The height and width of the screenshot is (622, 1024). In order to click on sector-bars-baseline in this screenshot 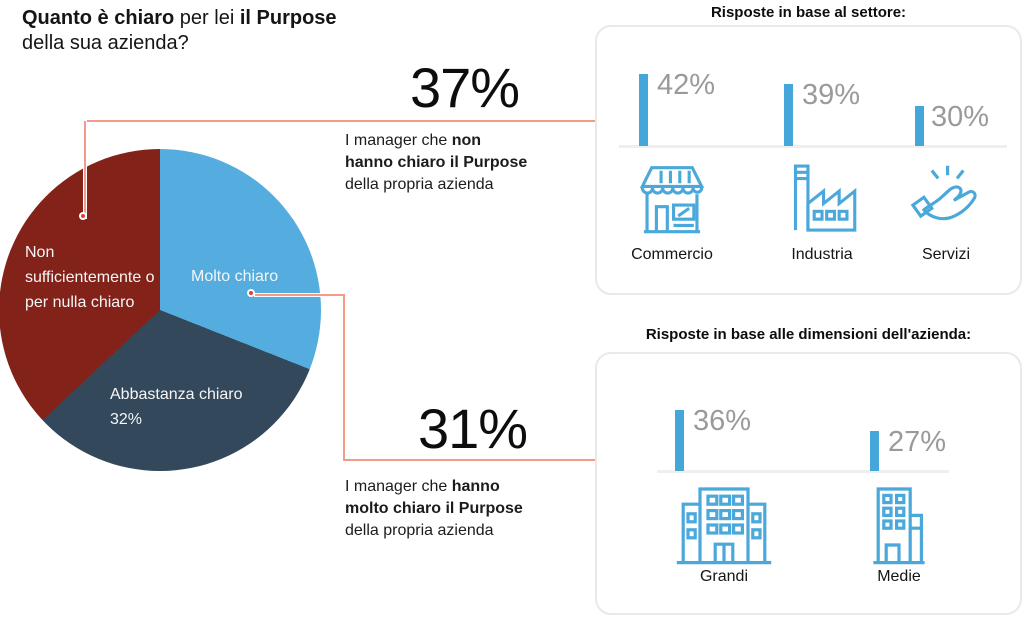, I will do `click(813, 146)`.